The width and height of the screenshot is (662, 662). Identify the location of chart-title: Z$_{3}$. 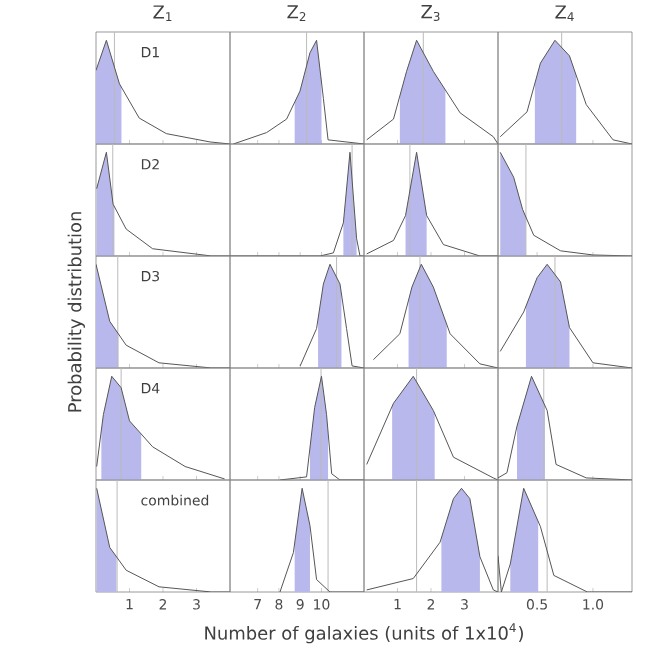
(430, 13).